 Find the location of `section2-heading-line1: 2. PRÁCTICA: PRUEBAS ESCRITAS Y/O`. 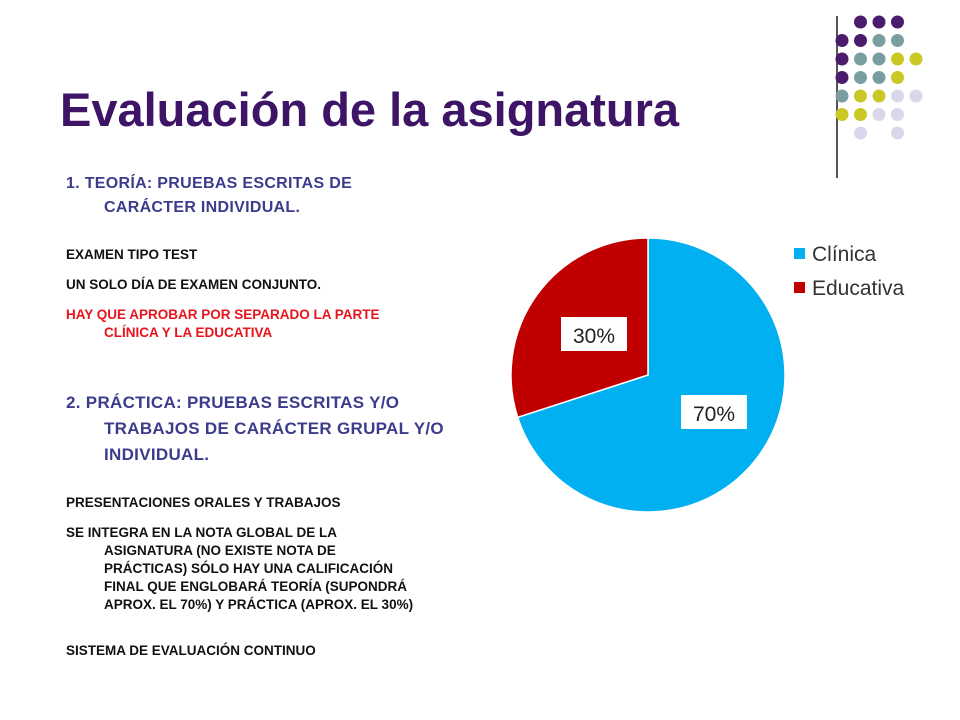

section2-heading-line1: 2. PRÁCTICA: PRUEBAS ESCRITAS Y/O is located at coordinates (233, 402).